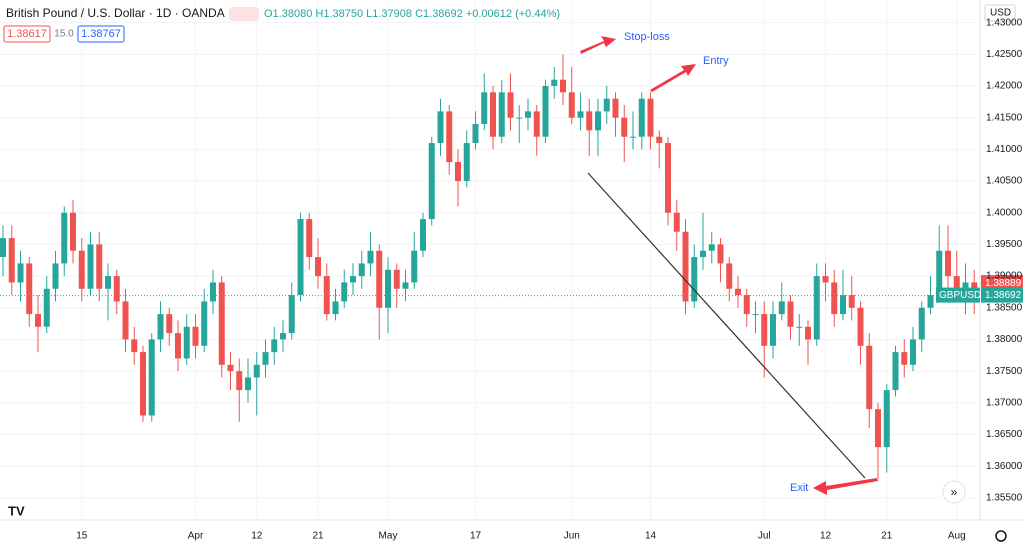  What do you see at coordinates (1004, 434) in the screenshot?
I see `y-tick-label: 1.36500` at bounding box center [1004, 434].